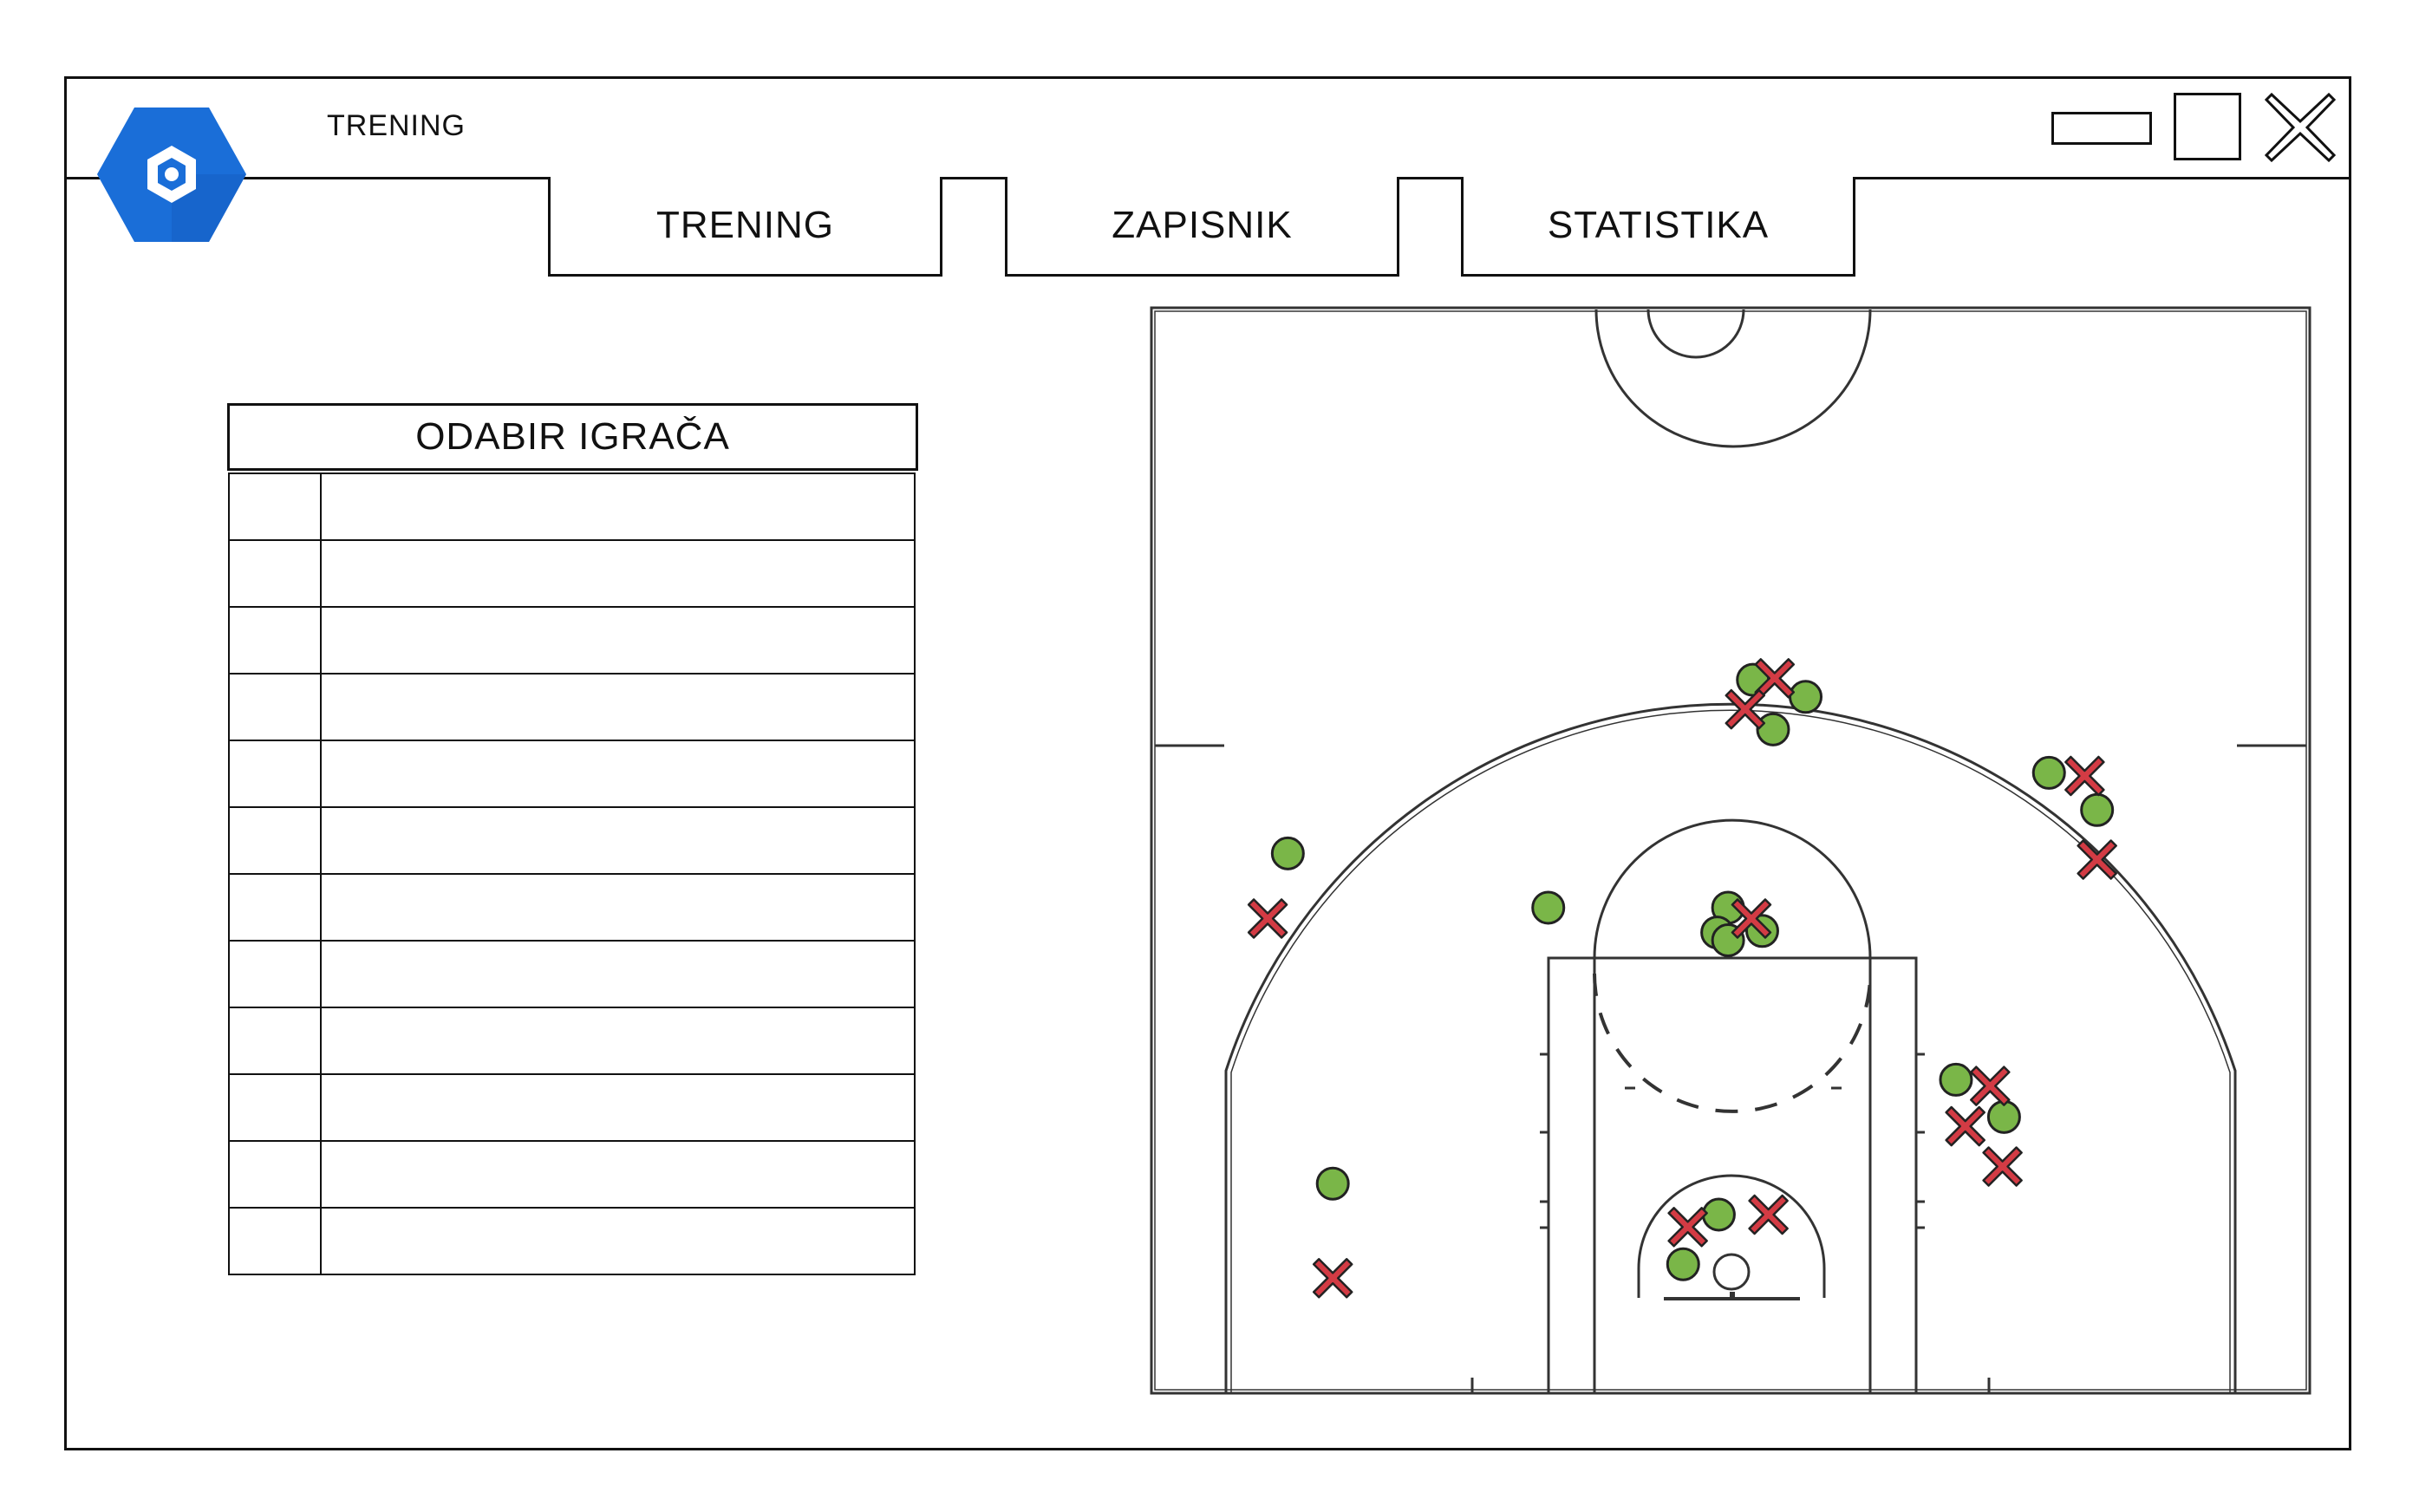  I want to click on restricted-area, so click(1731, 1236).